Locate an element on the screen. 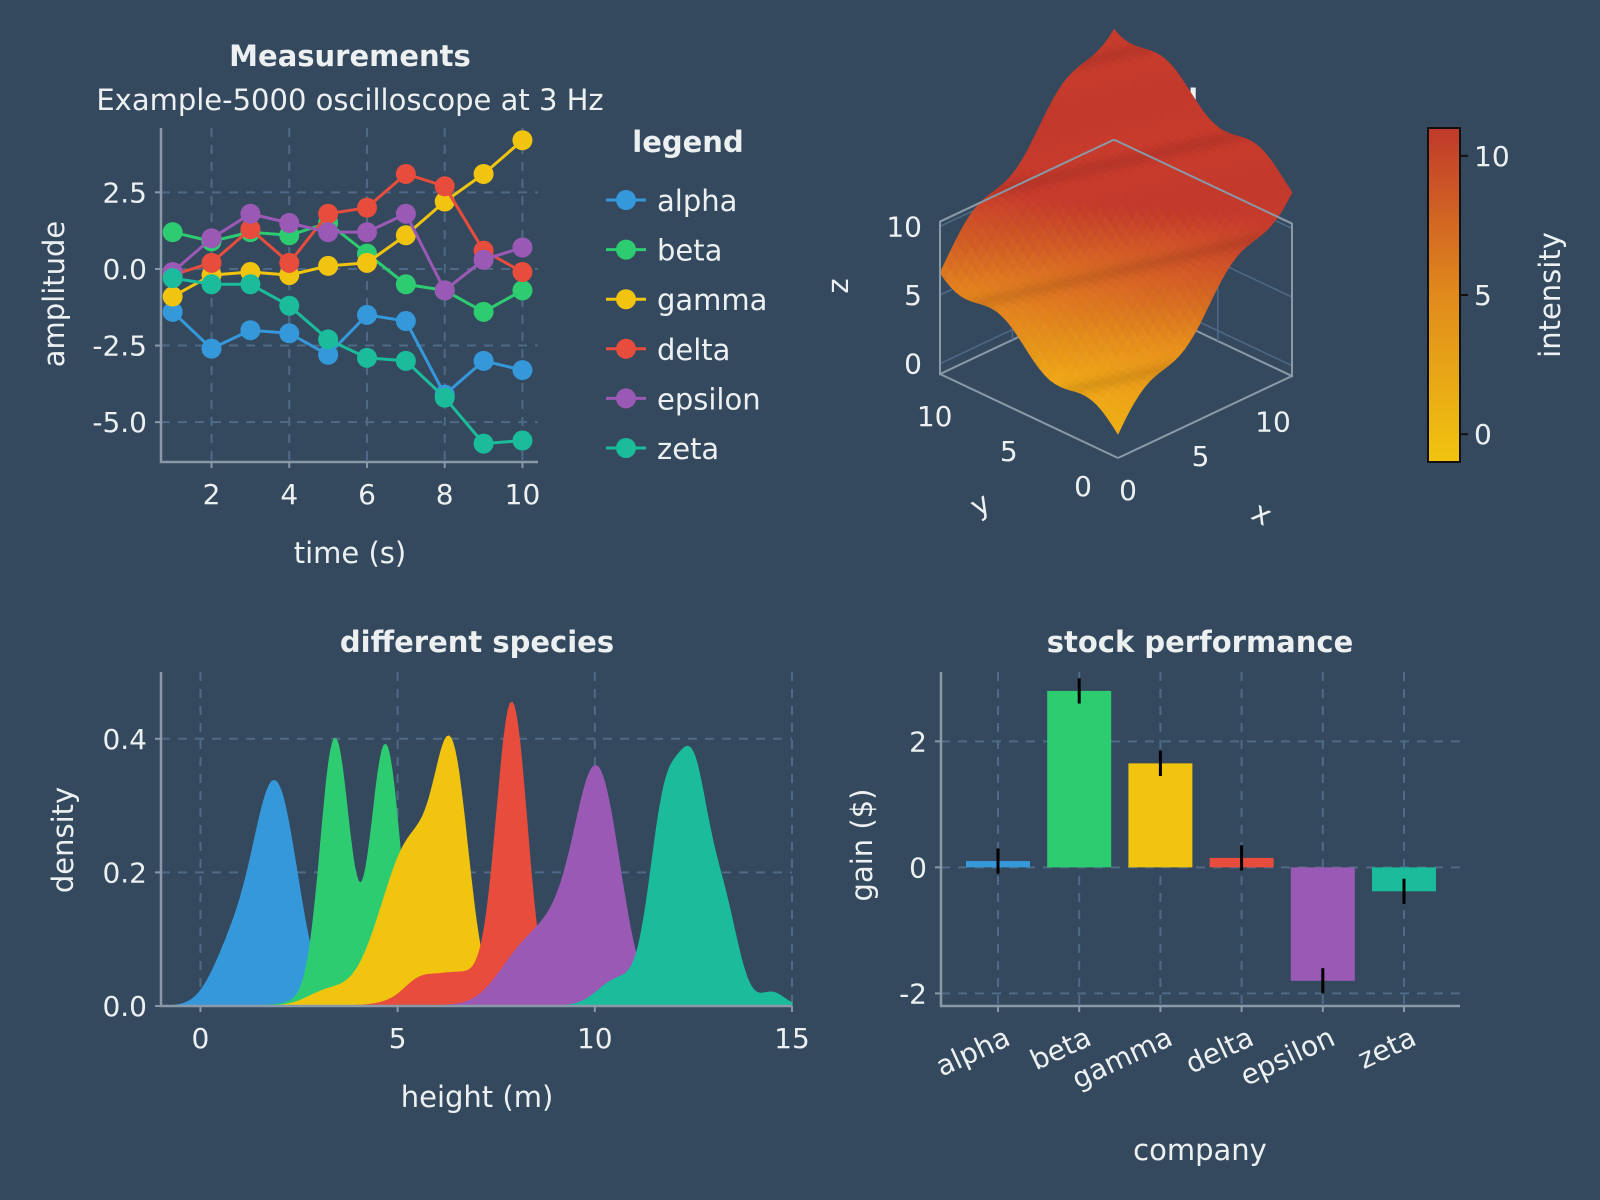  sinusoid-box is located at coordinates (1116, 298).